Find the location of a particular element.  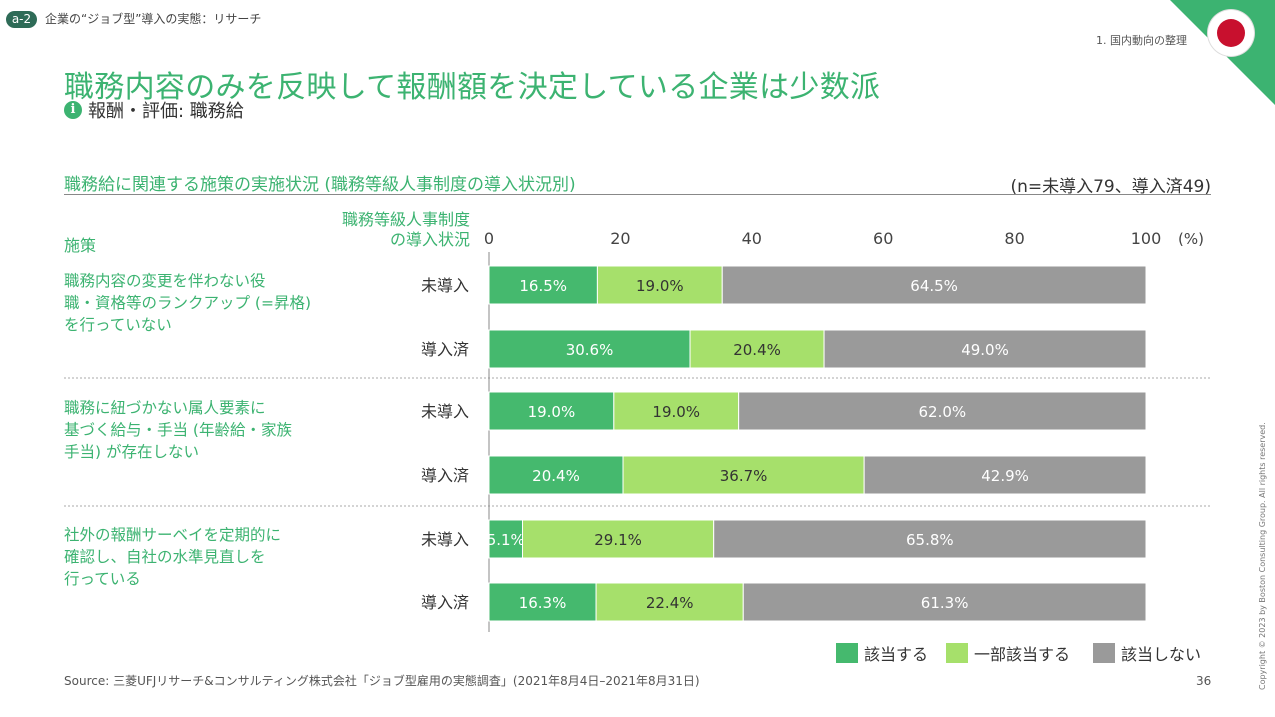

measure-label-line: 職務に紐づかない属人要素に is located at coordinates (165, 408).